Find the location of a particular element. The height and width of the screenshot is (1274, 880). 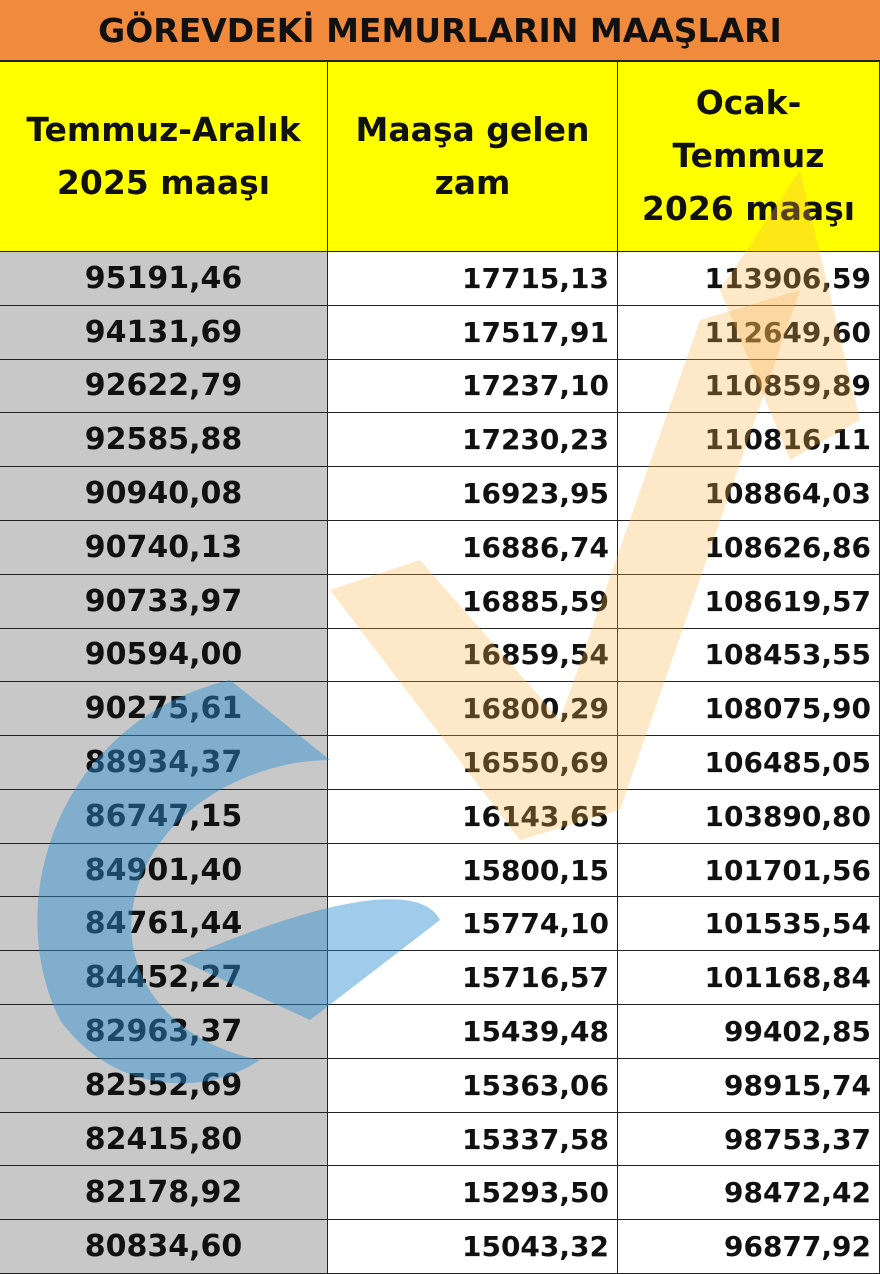

table-cell: 15363,06 is located at coordinates (473, 1085).